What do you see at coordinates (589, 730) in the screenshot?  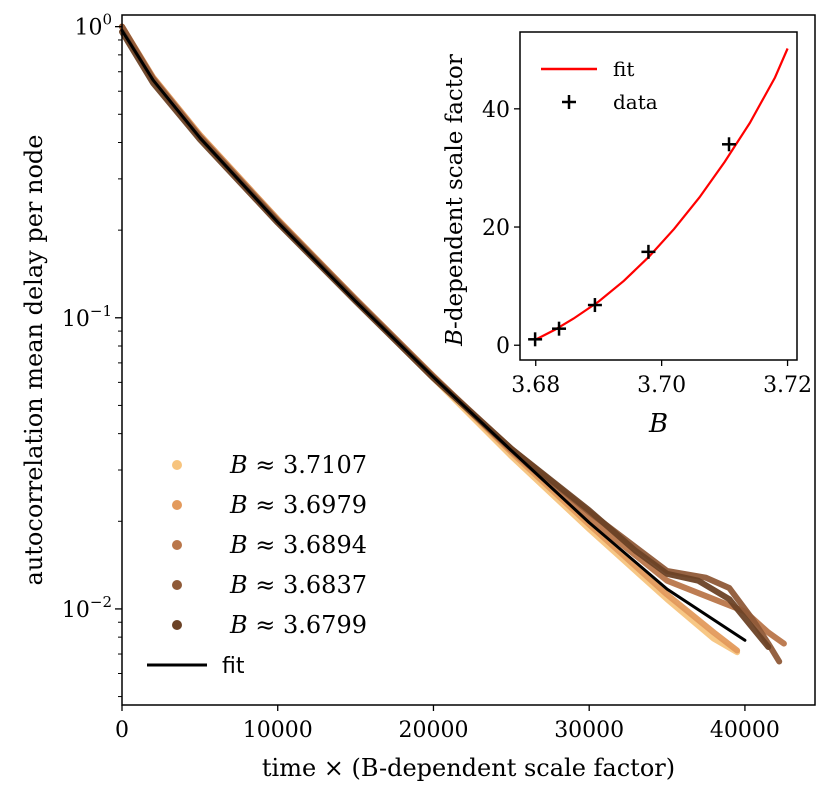 I see `x-tick-label: 30000` at bounding box center [589, 730].